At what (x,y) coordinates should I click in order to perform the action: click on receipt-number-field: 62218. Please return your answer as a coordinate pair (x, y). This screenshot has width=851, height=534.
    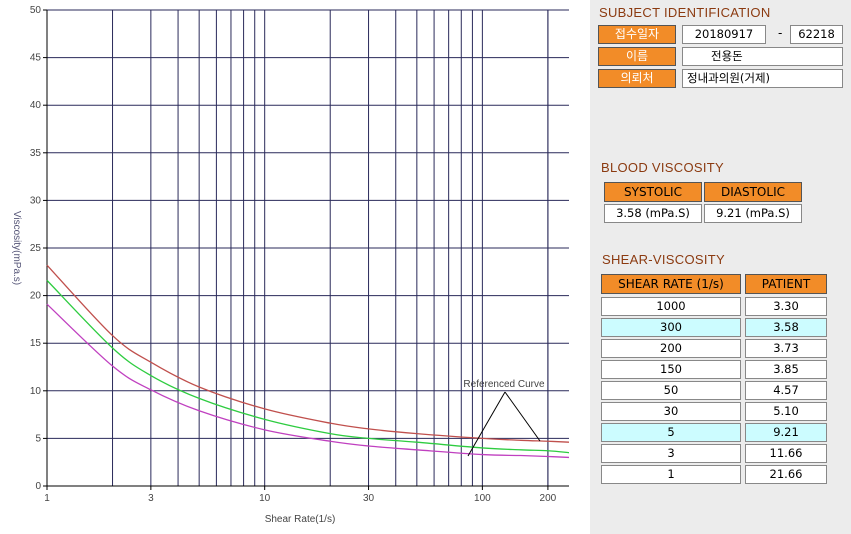
    Looking at the image, I should click on (816, 34).